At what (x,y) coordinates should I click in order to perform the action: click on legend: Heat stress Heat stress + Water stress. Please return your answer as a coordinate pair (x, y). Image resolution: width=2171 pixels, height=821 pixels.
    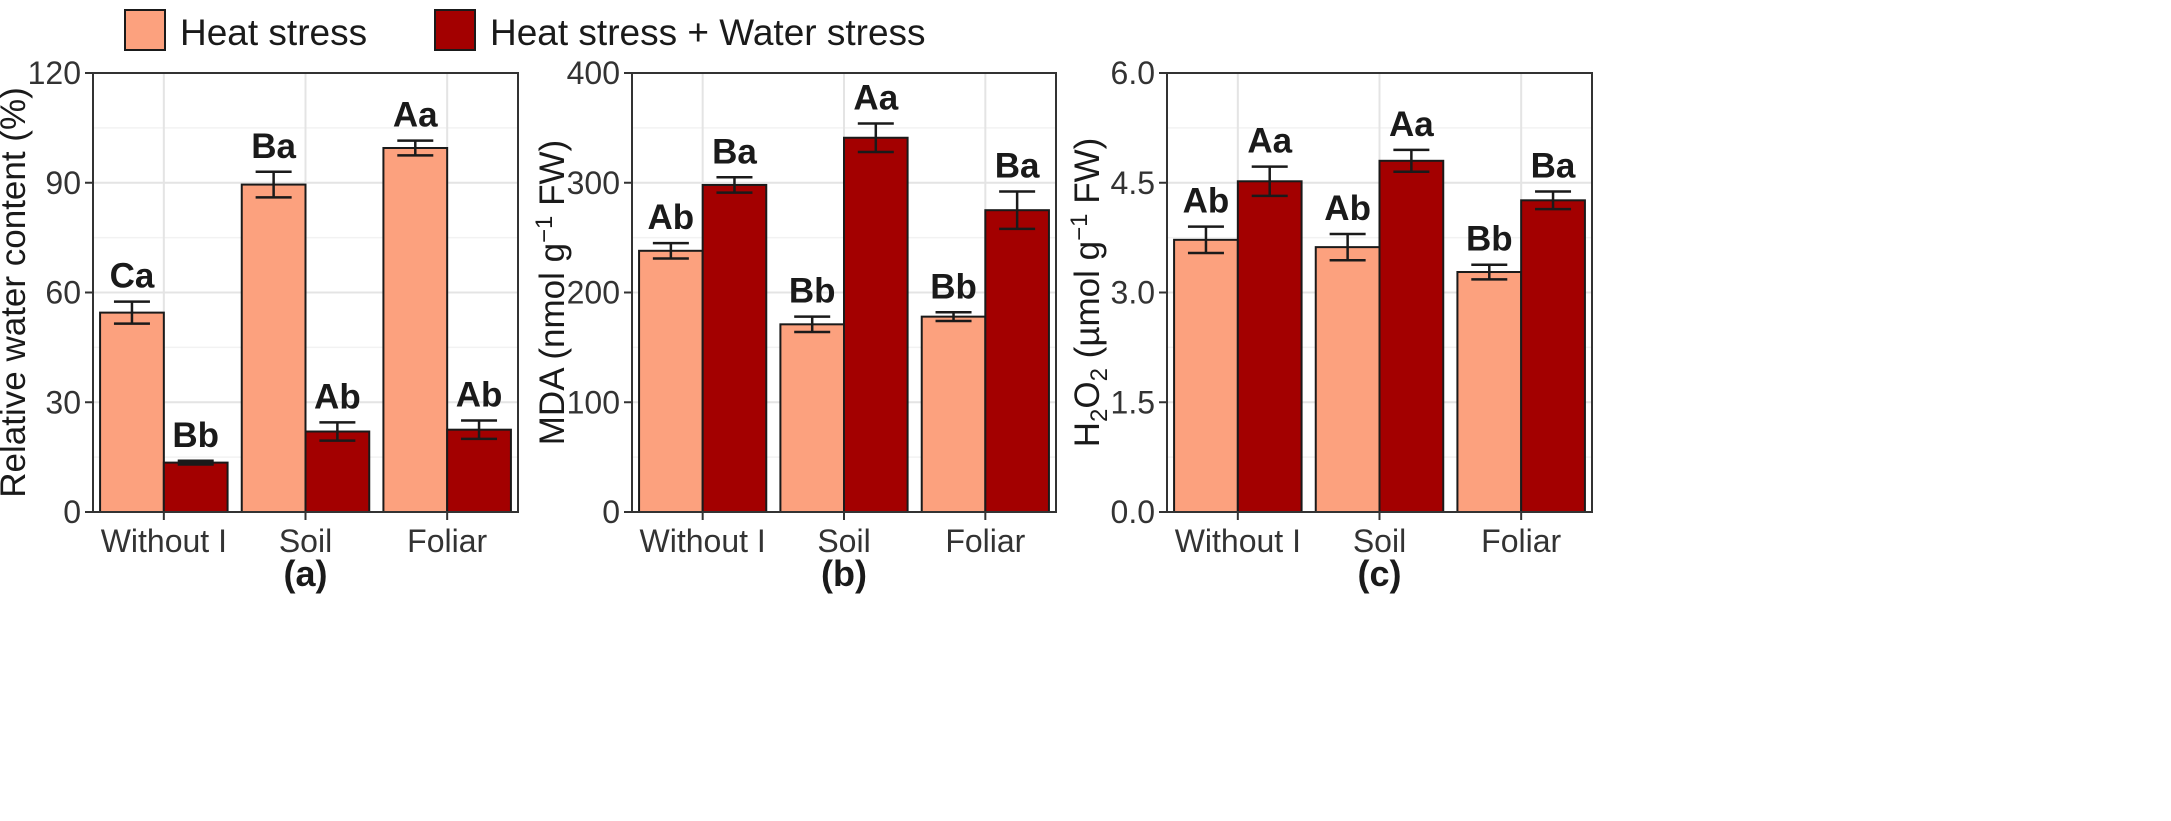
    Looking at the image, I should click on (525, 31).